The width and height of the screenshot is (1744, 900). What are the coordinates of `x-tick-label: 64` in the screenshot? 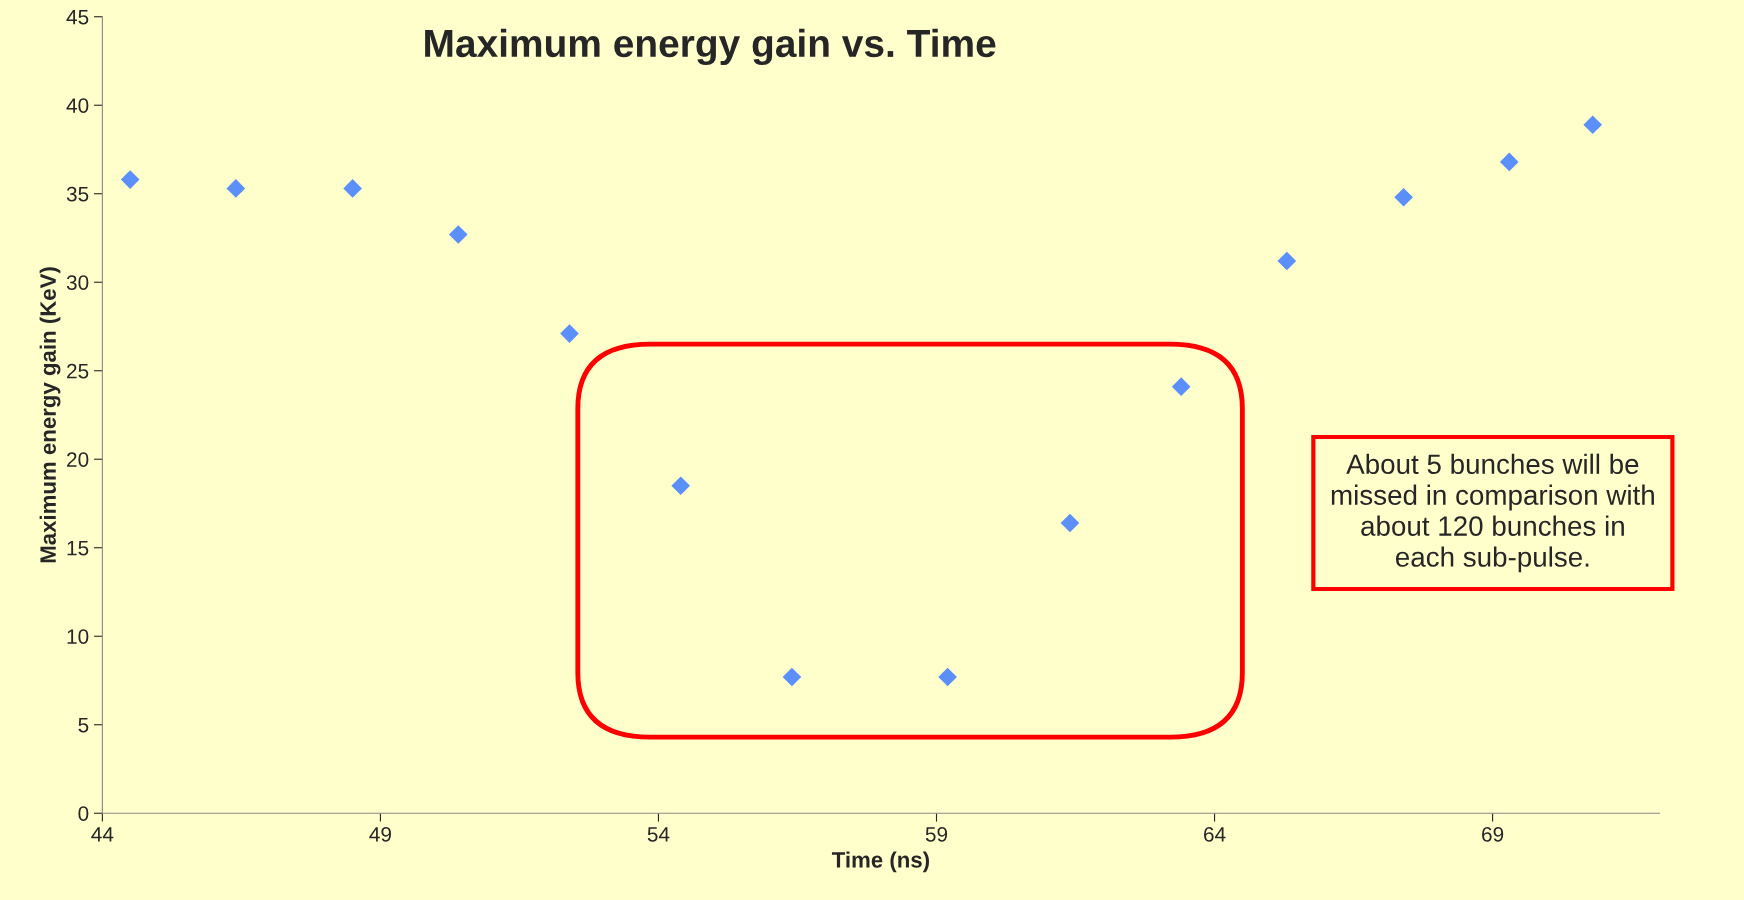 It's located at (1215, 834).